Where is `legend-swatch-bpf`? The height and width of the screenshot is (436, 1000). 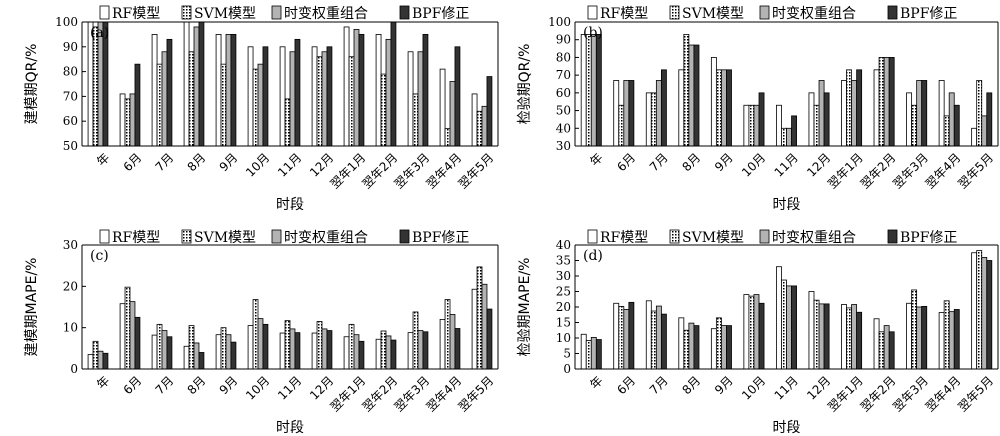 legend-swatch-bpf is located at coordinates (892, 236).